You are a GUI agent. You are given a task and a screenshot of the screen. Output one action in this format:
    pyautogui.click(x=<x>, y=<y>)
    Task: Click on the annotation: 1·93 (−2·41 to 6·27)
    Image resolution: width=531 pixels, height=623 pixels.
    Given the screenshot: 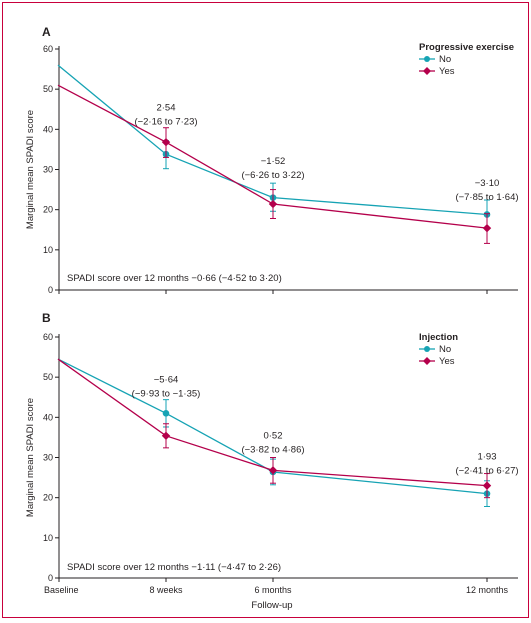 What is the action you would take?
    pyautogui.click(x=486, y=464)
    